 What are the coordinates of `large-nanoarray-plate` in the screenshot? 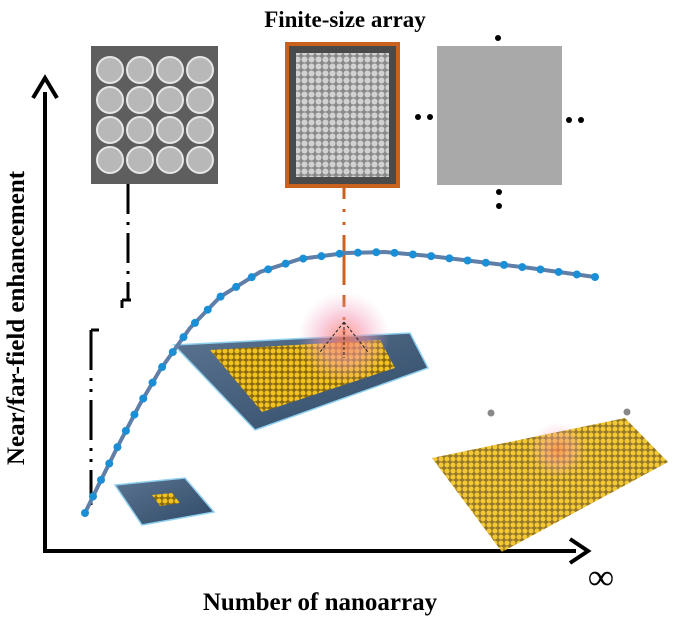 It's located at (550, 480).